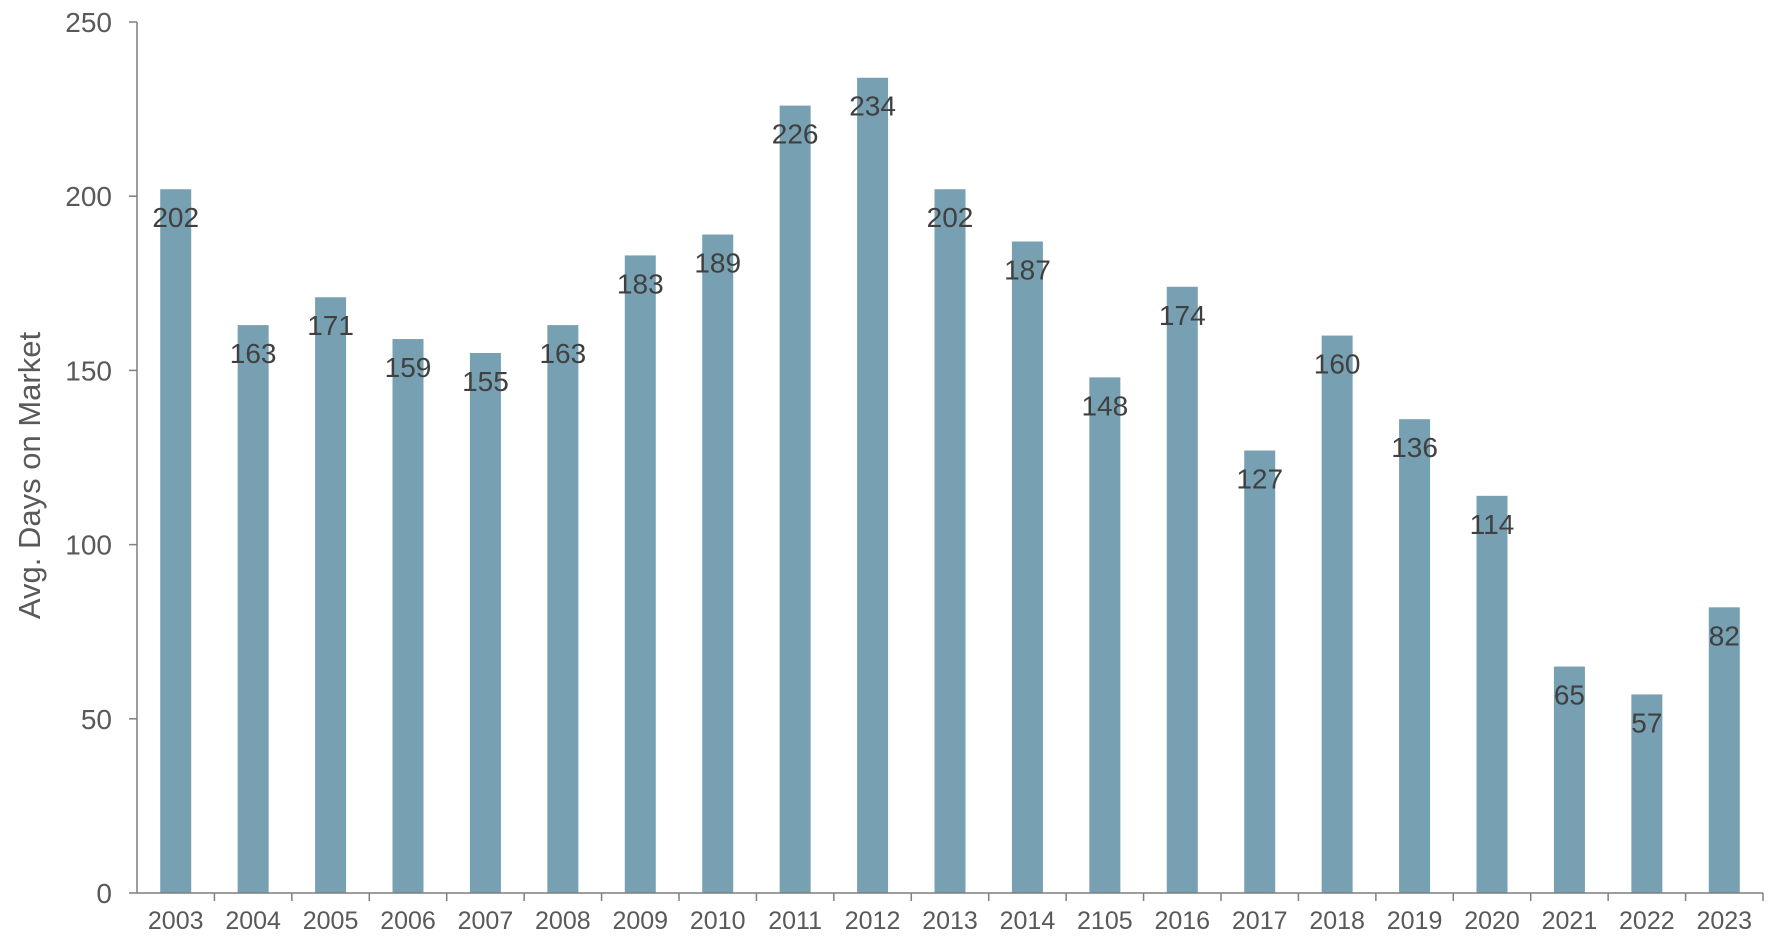 This screenshot has width=1773, height=940. What do you see at coordinates (175, 217) in the screenshot?
I see `data-label-2003: 202` at bounding box center [175, 217].